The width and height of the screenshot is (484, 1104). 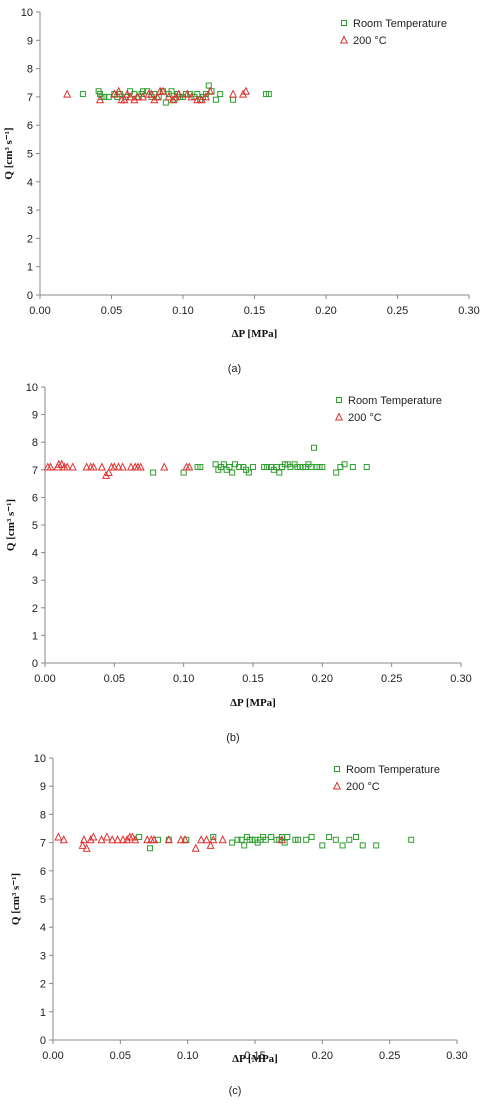 I want to click on y-tick-label: 9, so click(x=30, y=41).